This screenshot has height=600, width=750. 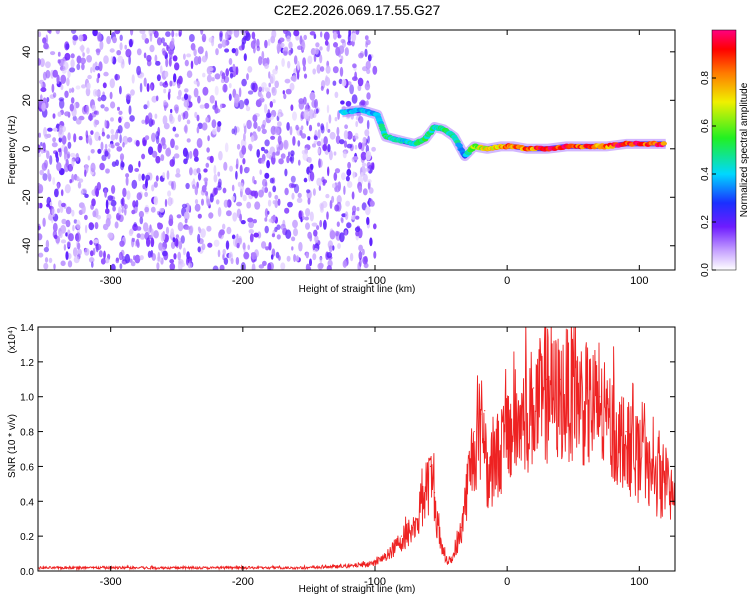 I want to click on snr-y-tick-label: 0.6, so click(x=27, y=467).